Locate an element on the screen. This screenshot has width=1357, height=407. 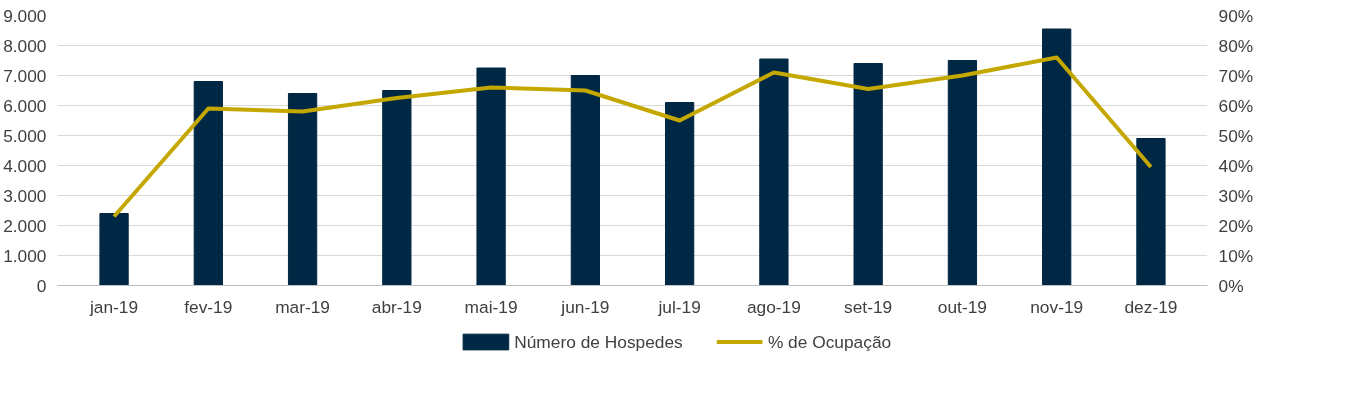
legend-label: % de Ocupação is located at coordinates (829, 342).